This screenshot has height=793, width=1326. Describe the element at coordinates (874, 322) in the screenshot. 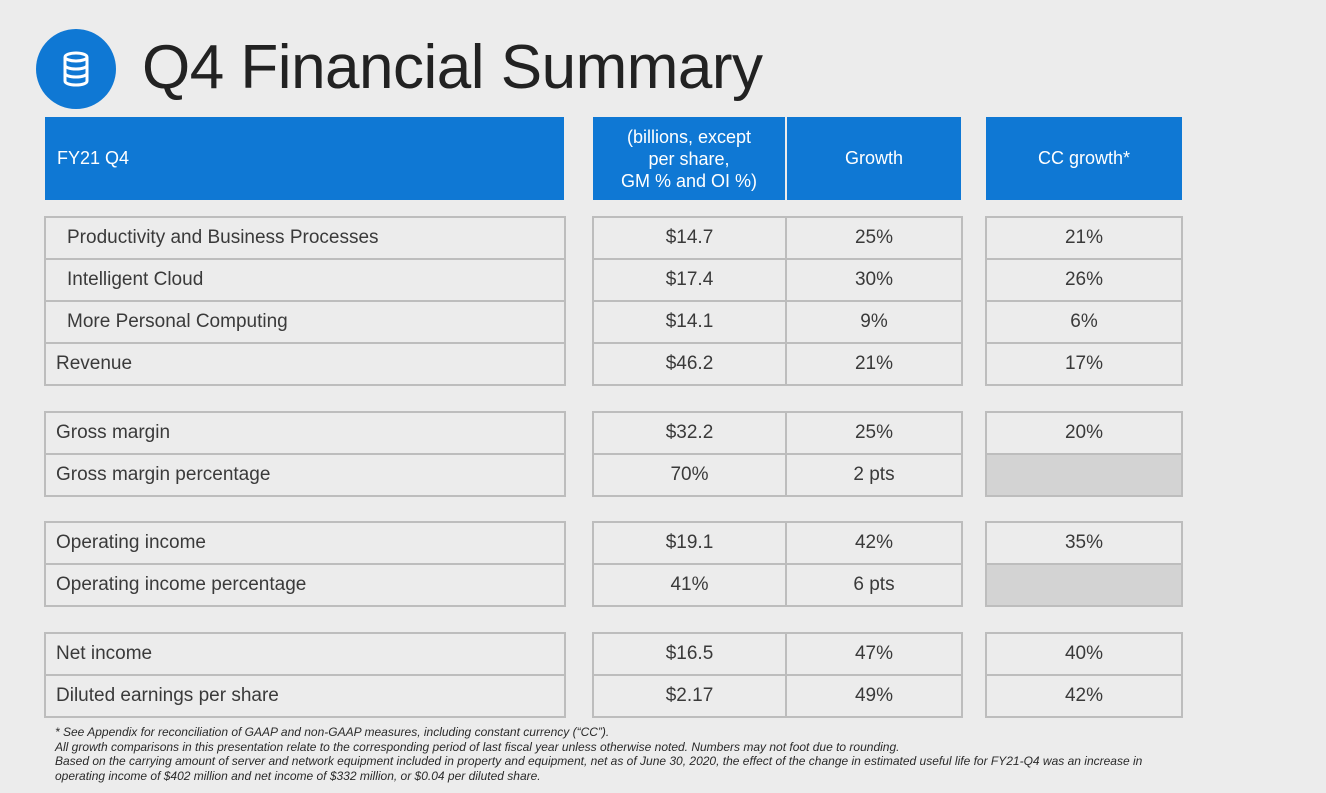

I see `row-growth: 9%` at that location.